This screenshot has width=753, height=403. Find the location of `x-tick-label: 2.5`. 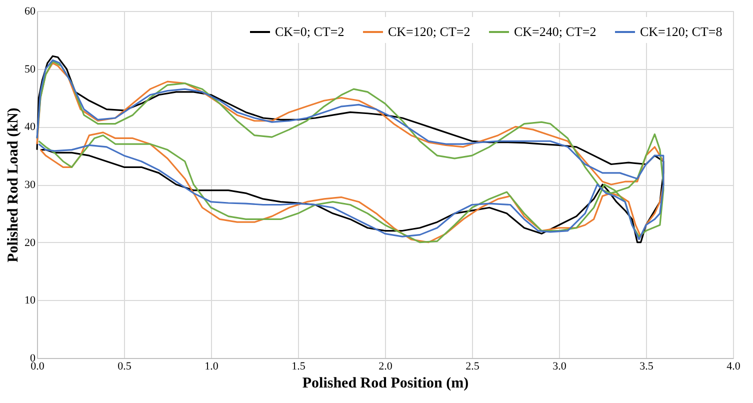

x-tick-label: 2.5 is located at coordinates (473, 366).